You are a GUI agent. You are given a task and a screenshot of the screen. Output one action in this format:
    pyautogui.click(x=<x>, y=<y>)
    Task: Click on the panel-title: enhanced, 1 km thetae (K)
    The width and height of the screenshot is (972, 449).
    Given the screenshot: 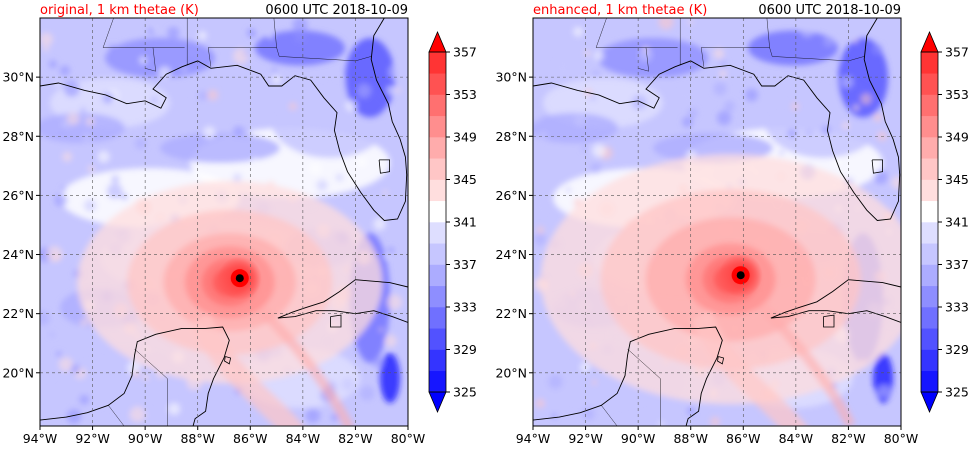 What is the action you would take?
    pyautogui.click(x=620, y=10)
    